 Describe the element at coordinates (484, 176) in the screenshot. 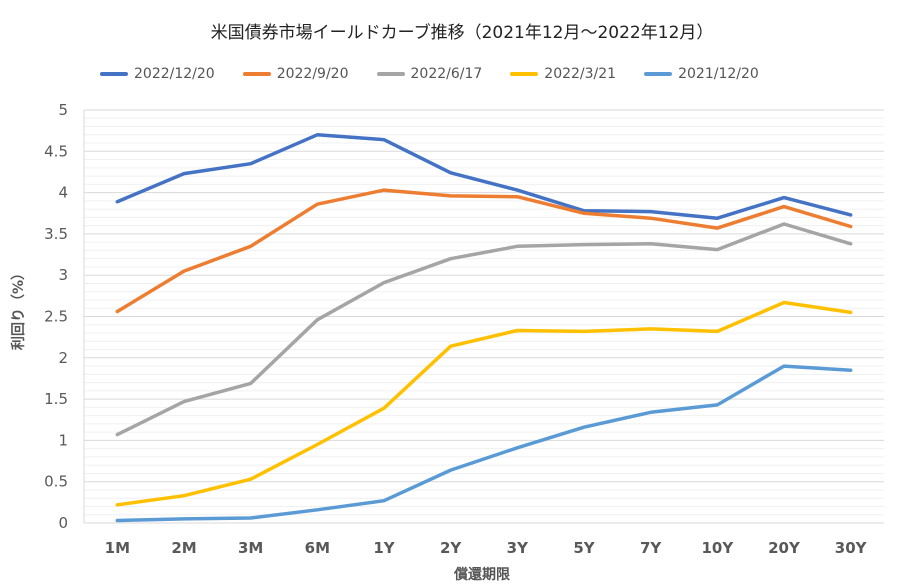

I see `series-line` at that location.